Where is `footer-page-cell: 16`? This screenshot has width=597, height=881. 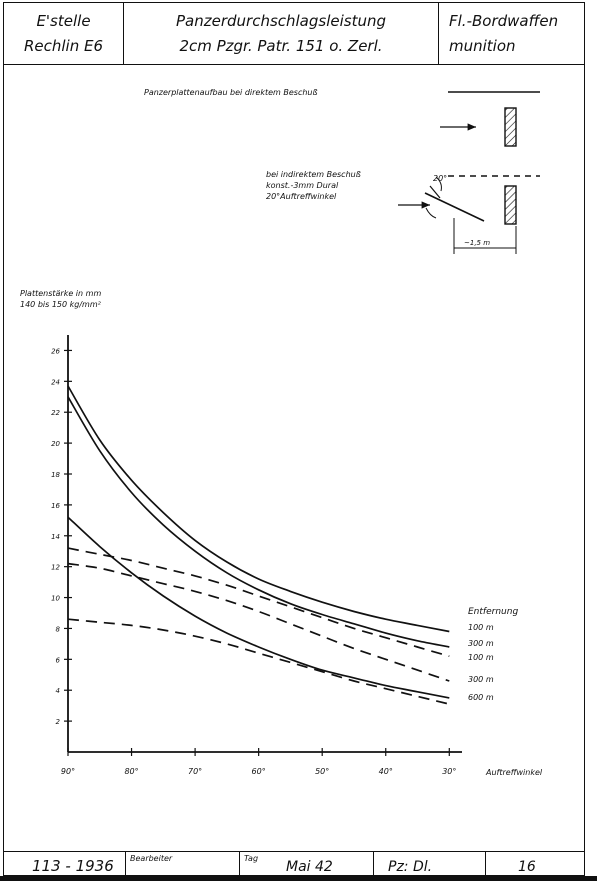
footer-page-cell: 16 is located at coordinates (535, 864).